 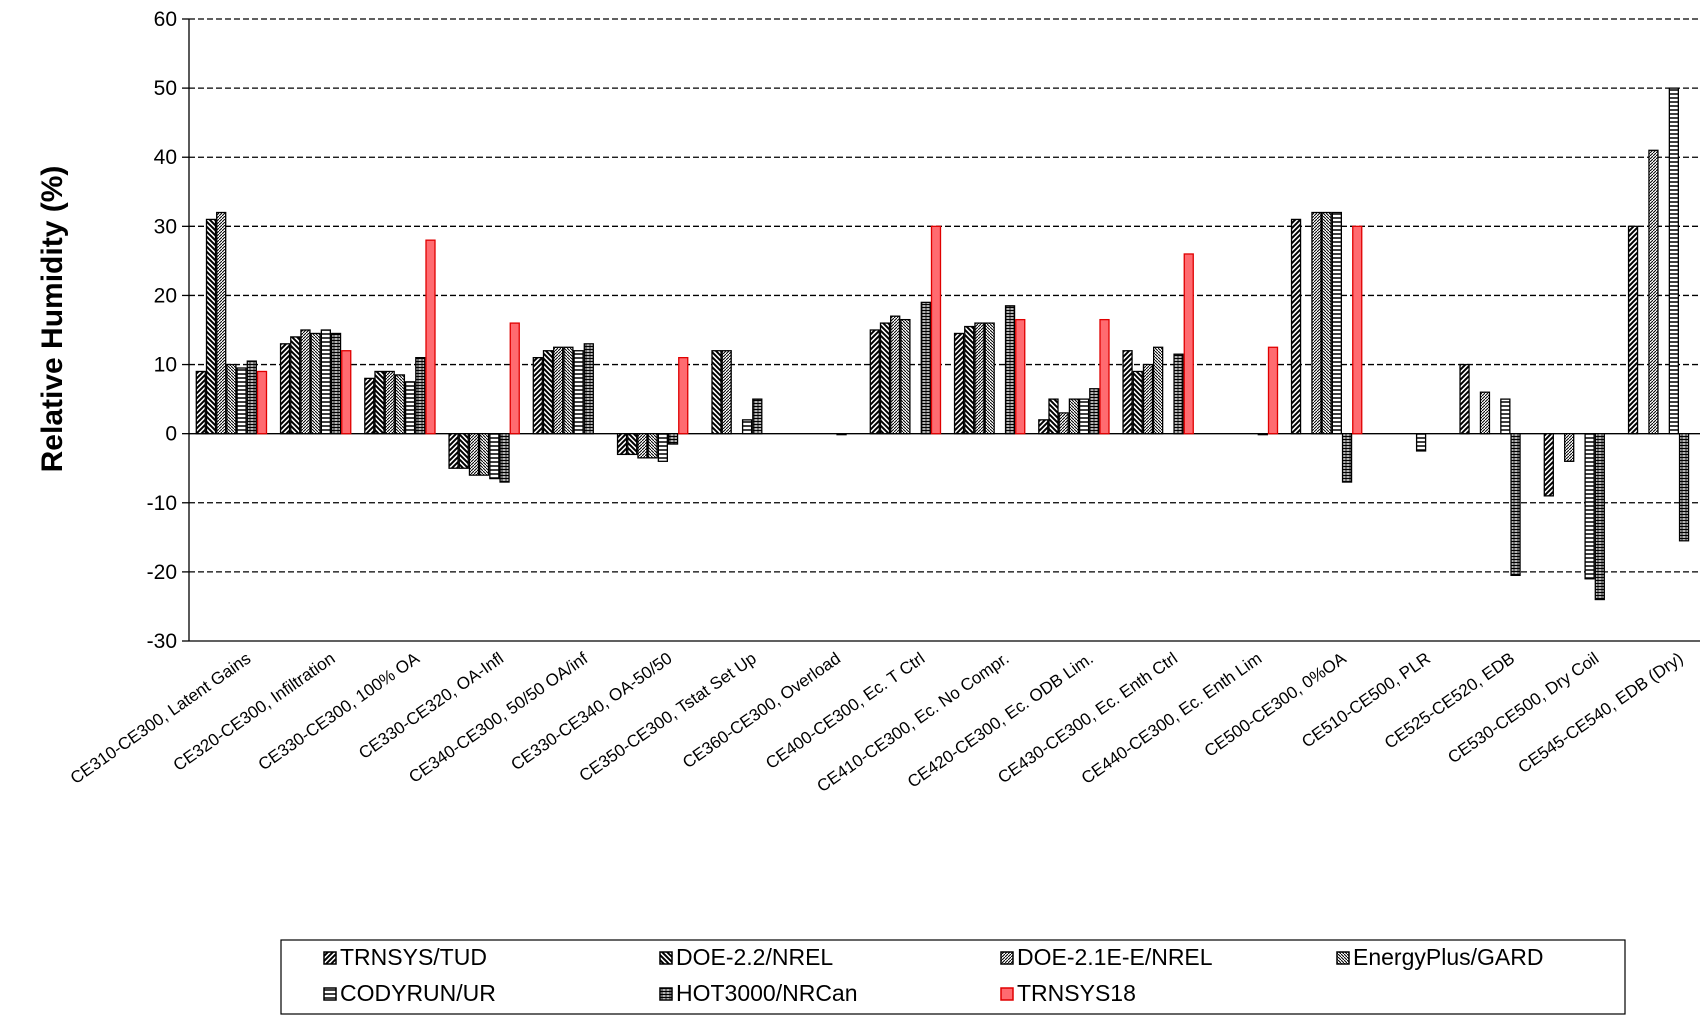 I want to click on x-category-label: CE360-CE300, Overload, so click(x=761, y=710).